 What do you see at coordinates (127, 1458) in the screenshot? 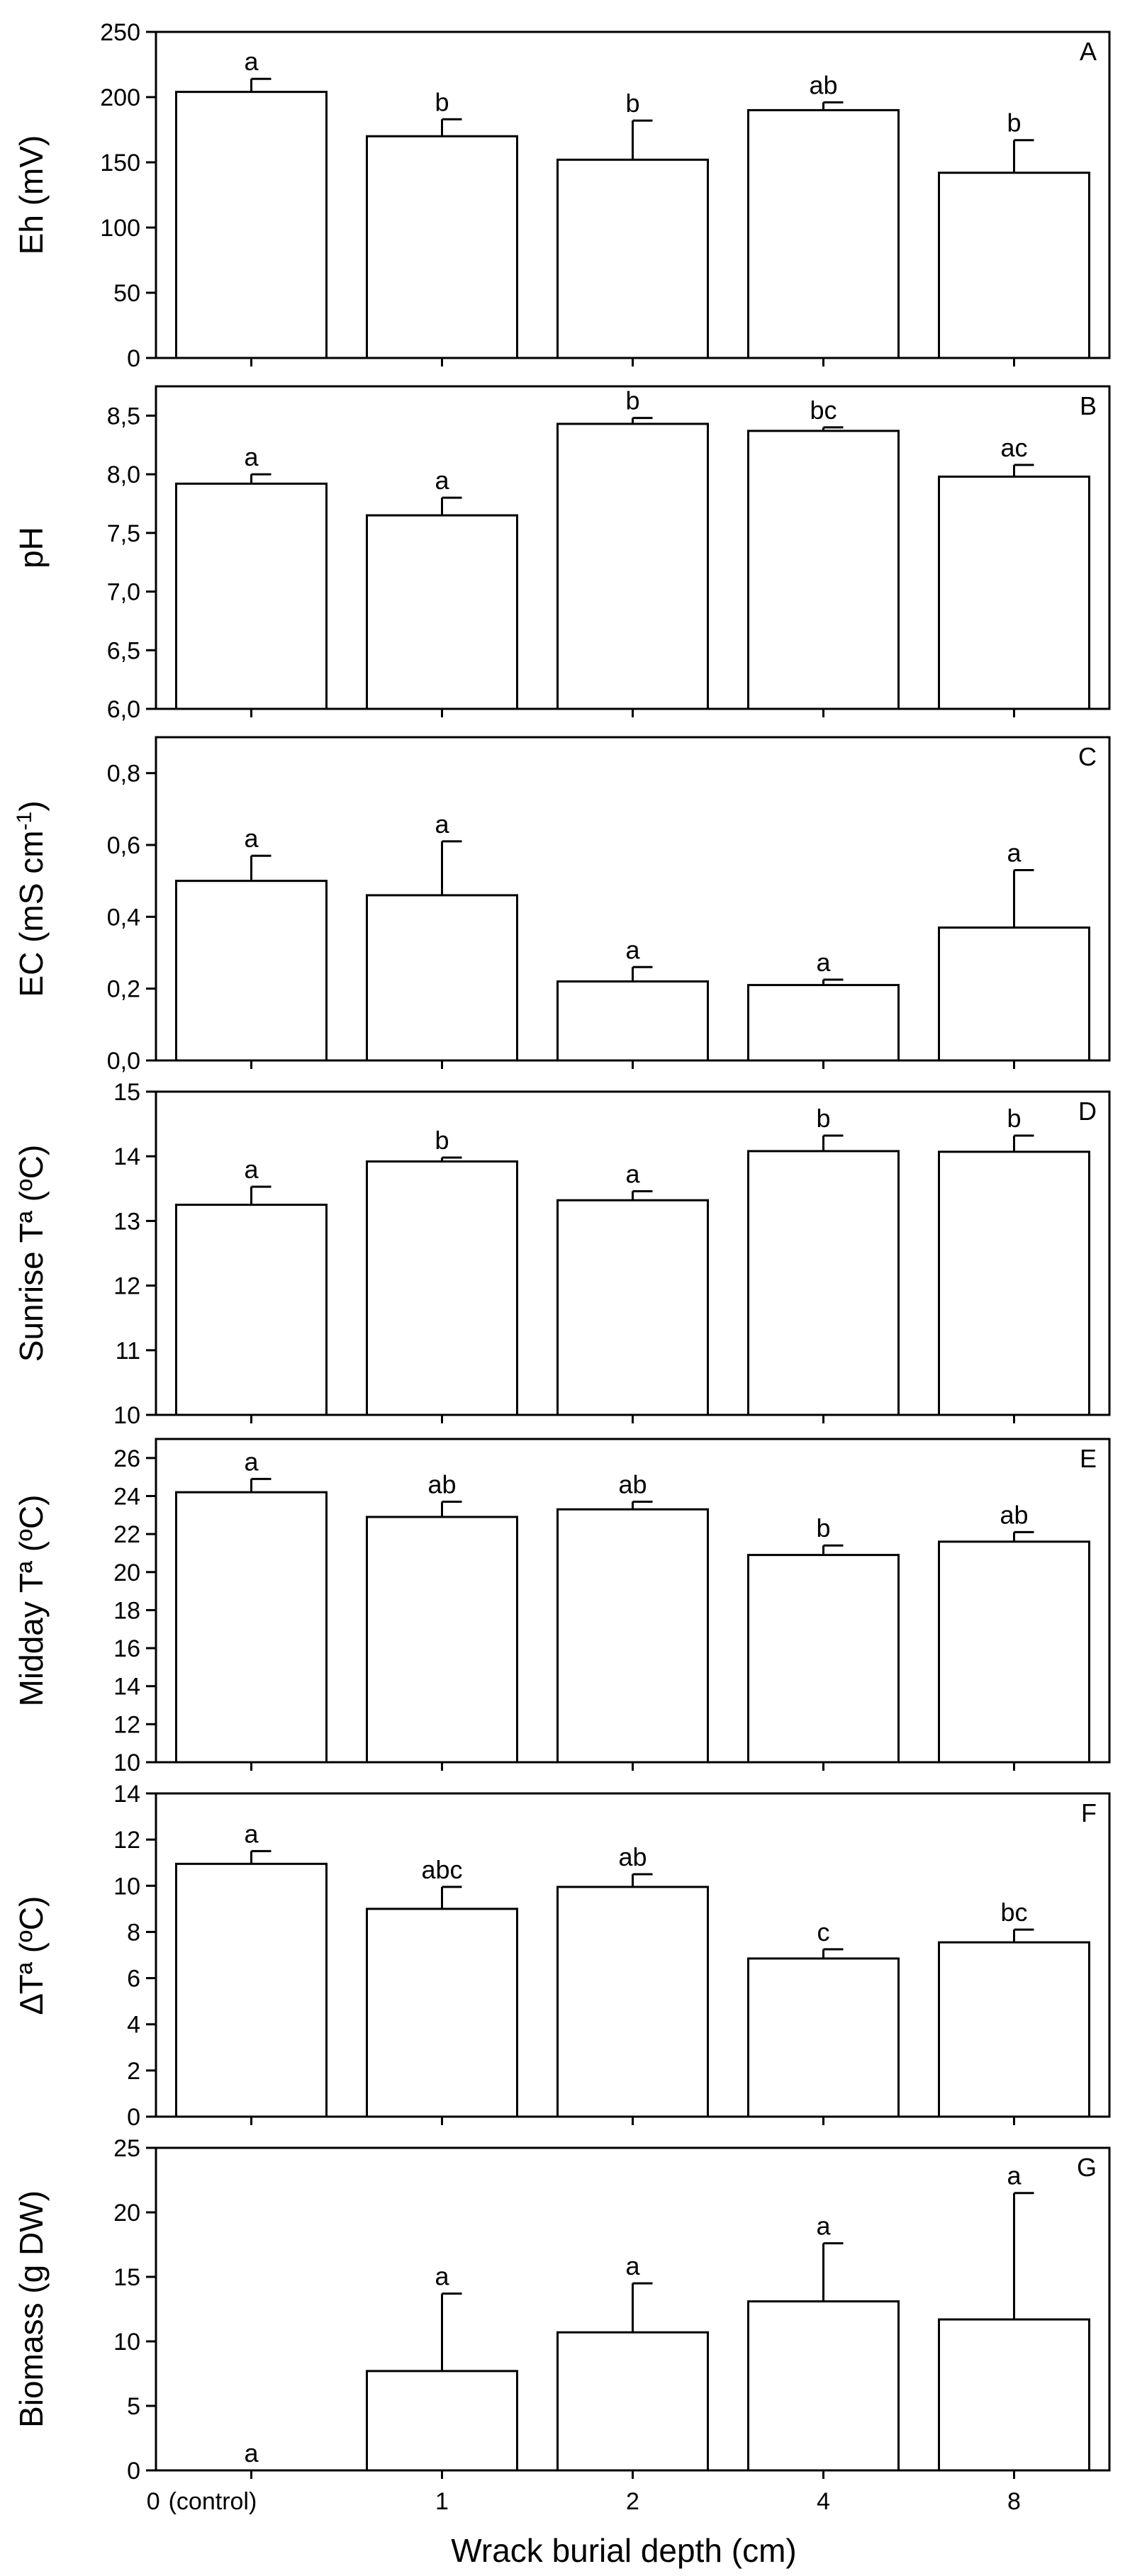
I see `y-tick-label: 26` at bounding box center [127, 1458].